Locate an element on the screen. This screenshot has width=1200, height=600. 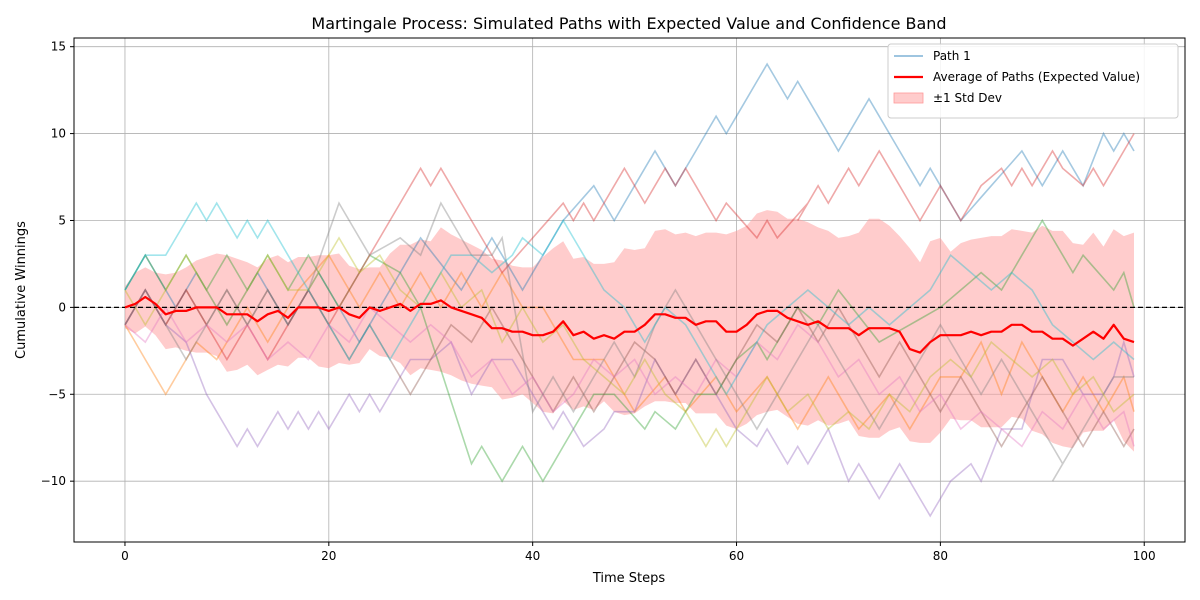
x-tick-label: 80 is located at coordinates (940, 556).